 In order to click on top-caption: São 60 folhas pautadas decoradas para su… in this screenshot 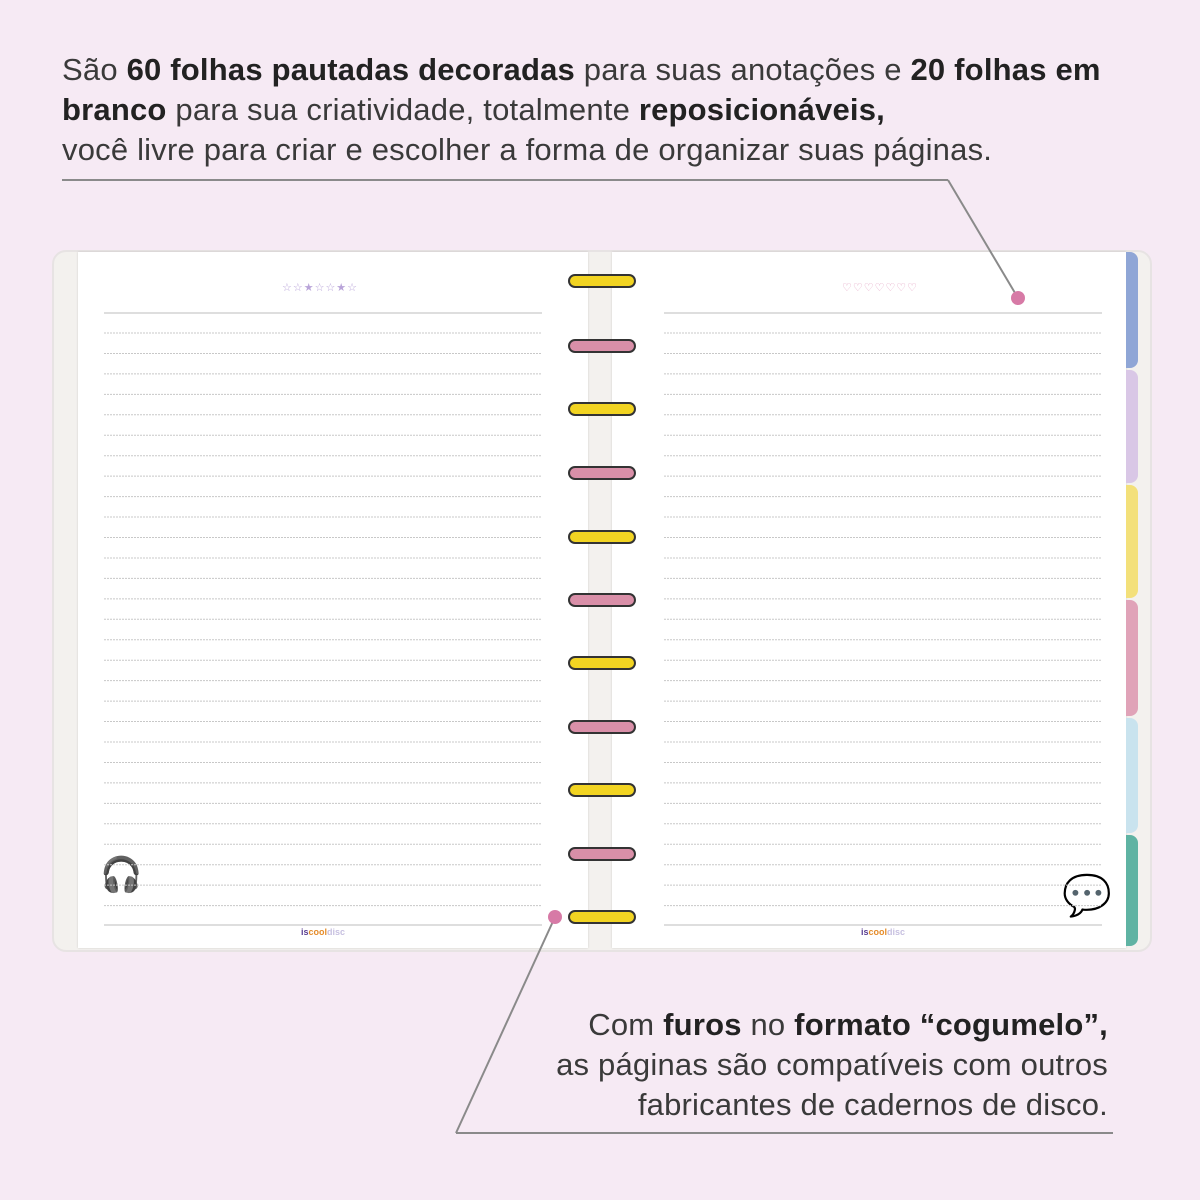, I will do `click(581, 109)`.